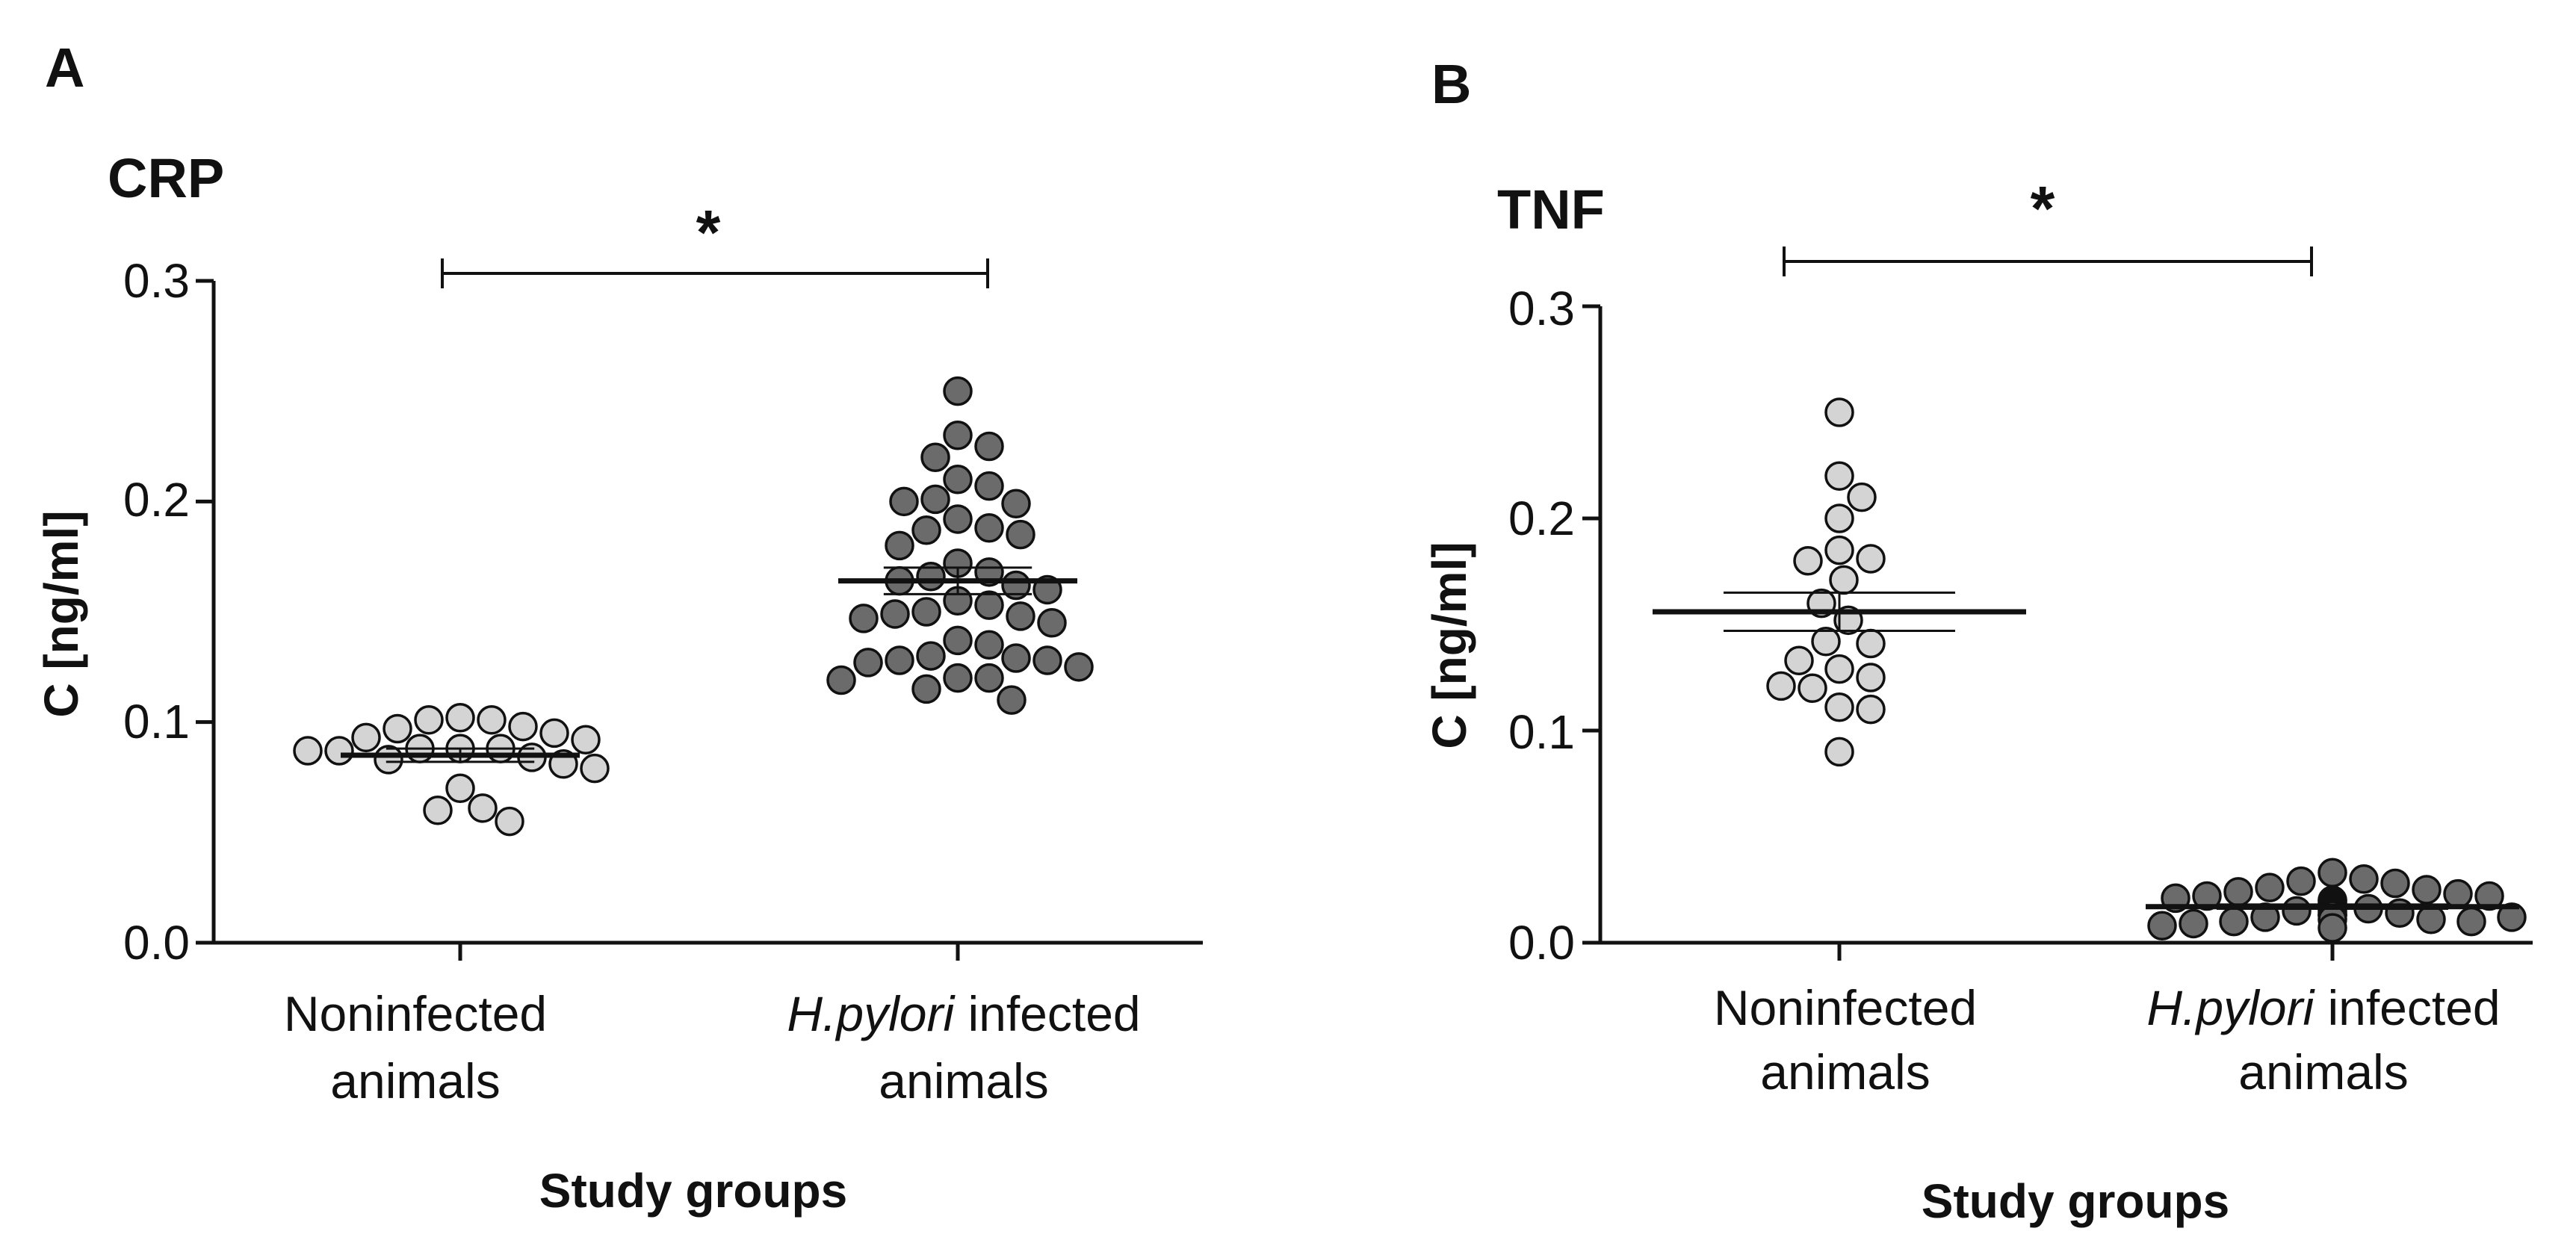 This screenshot has height=1243, width=2576. Describe the element at coordinates (64, 68) in the screenshot. I see `panel-label-a: A` at that location.